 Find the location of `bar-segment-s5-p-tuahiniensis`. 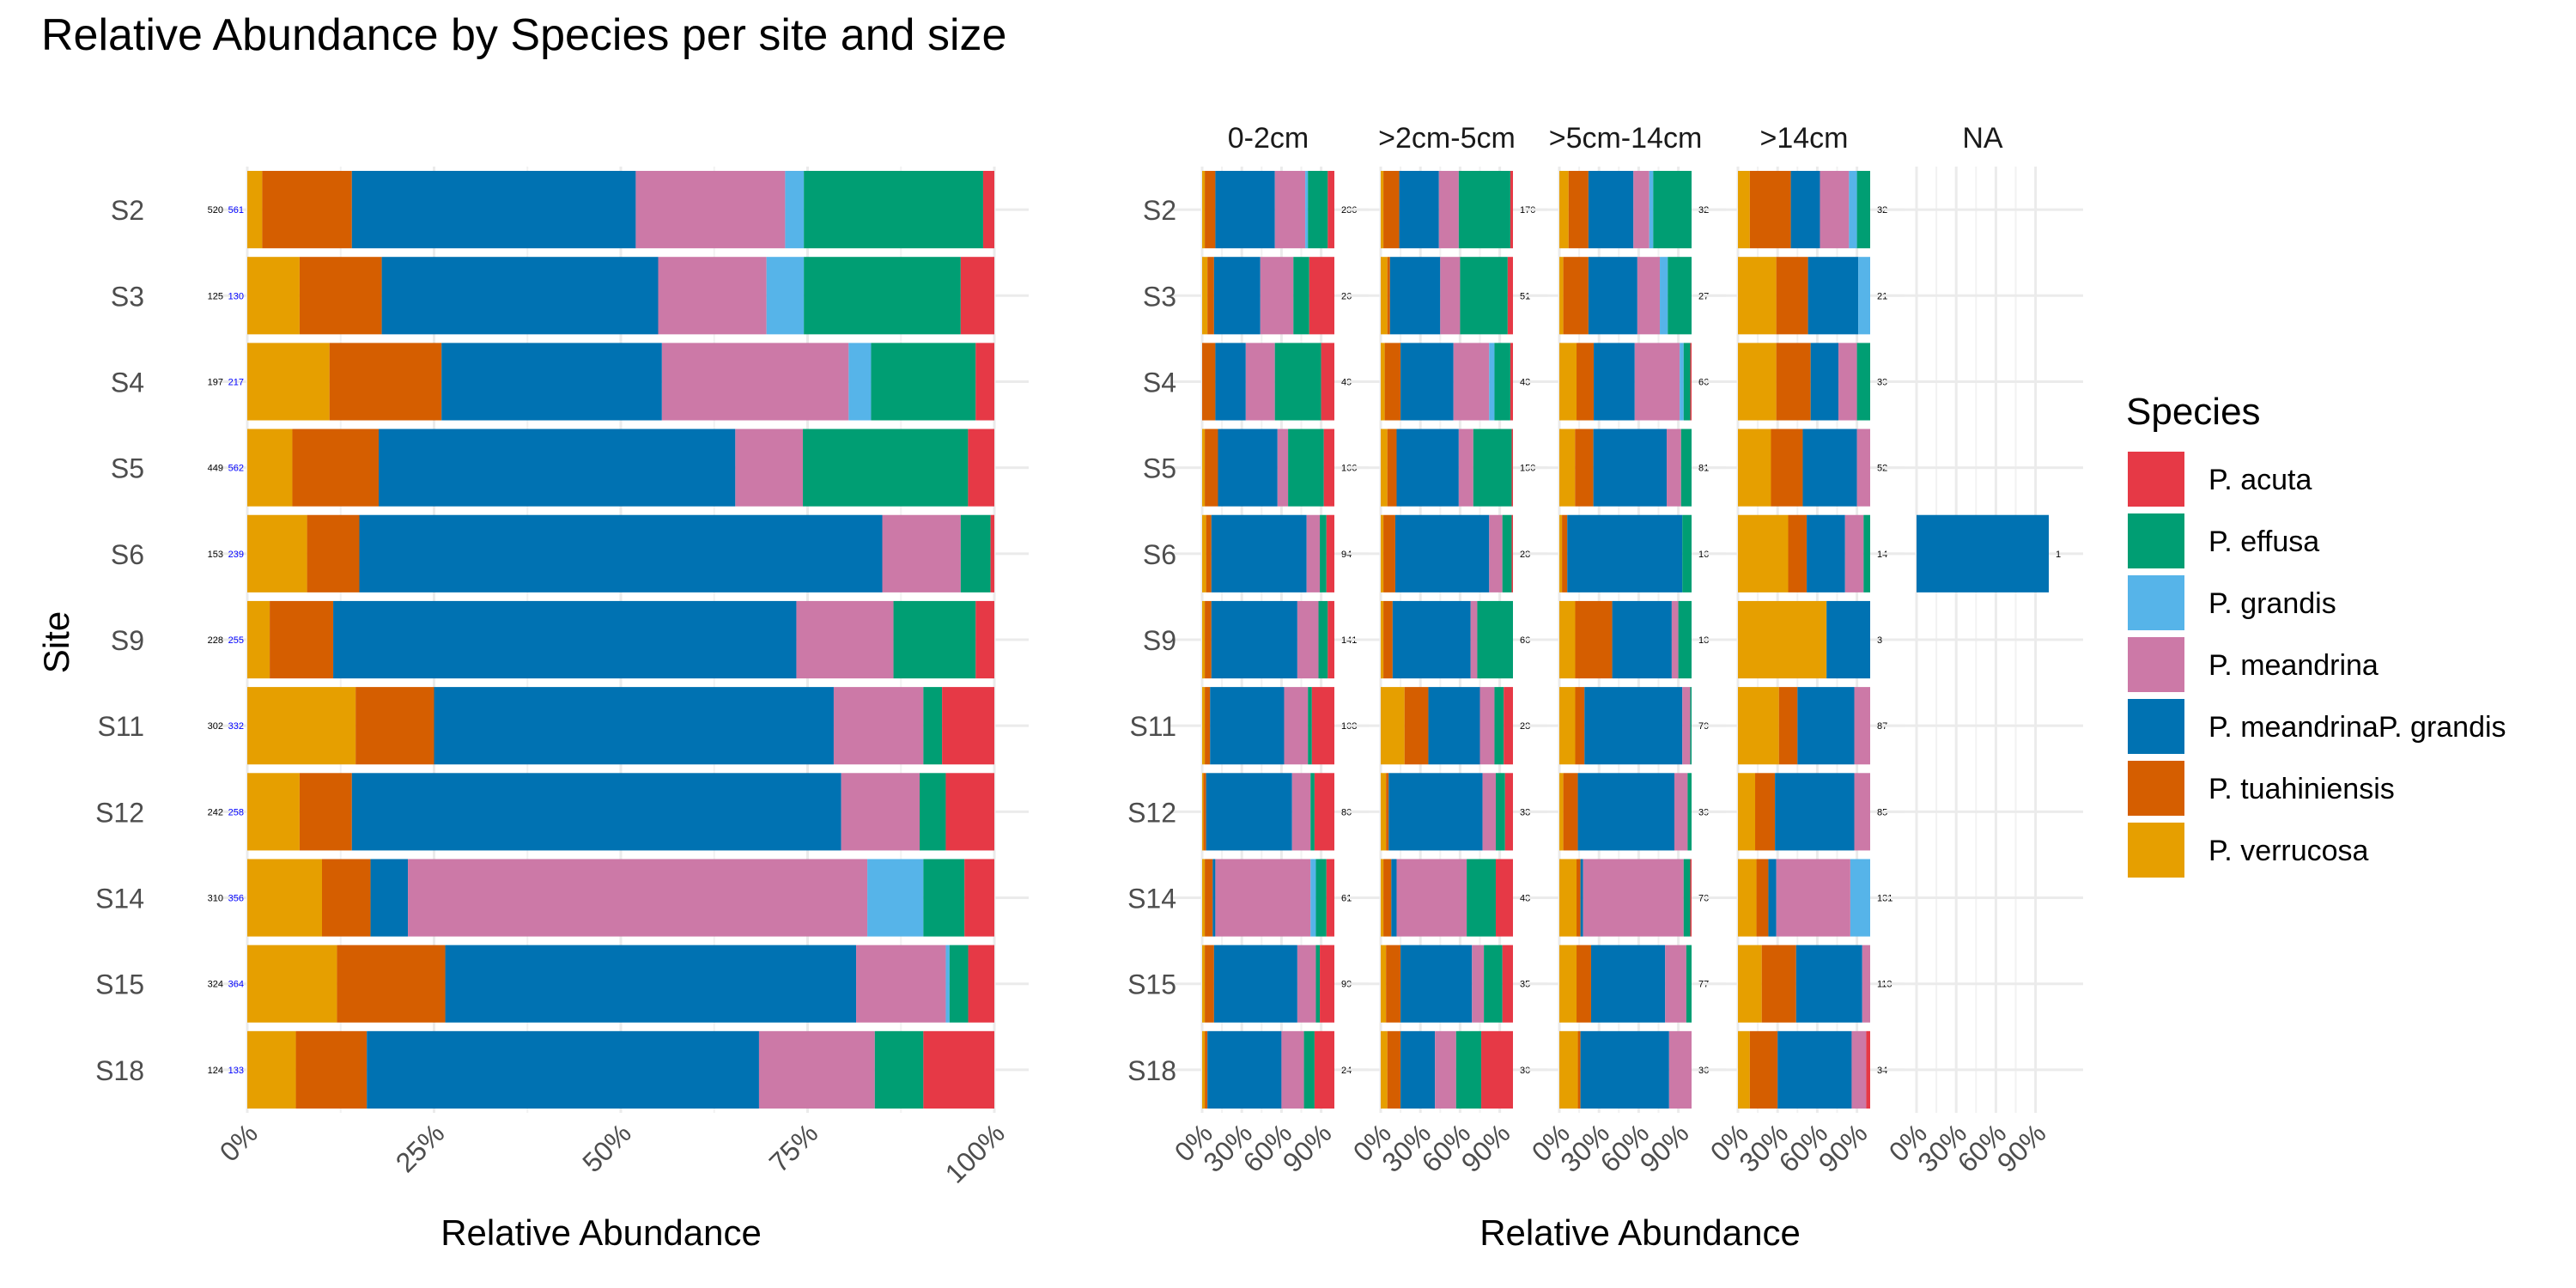

bar-segment-s5-p-tuahiniensis is located at coordinates (1392, 468).